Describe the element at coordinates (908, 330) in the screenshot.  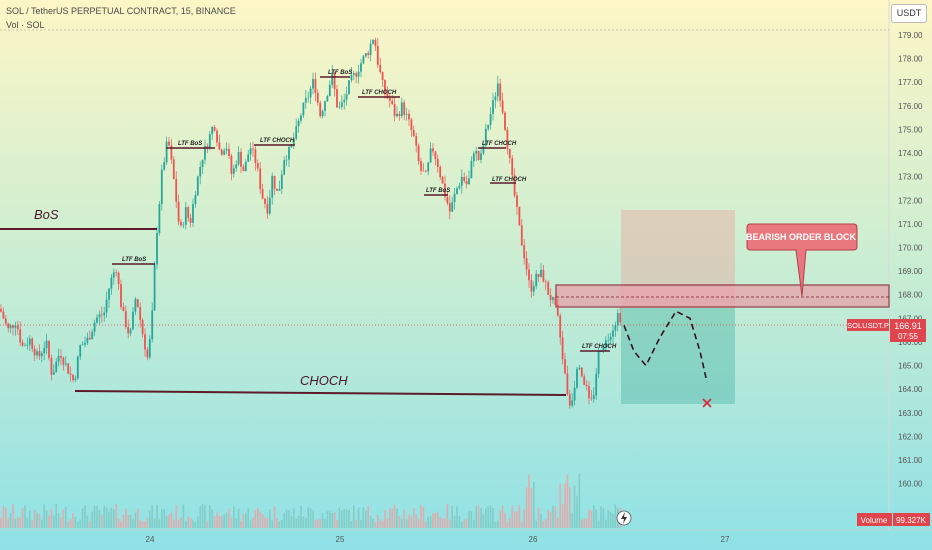
I see `price-tag-value-bg` at that location.